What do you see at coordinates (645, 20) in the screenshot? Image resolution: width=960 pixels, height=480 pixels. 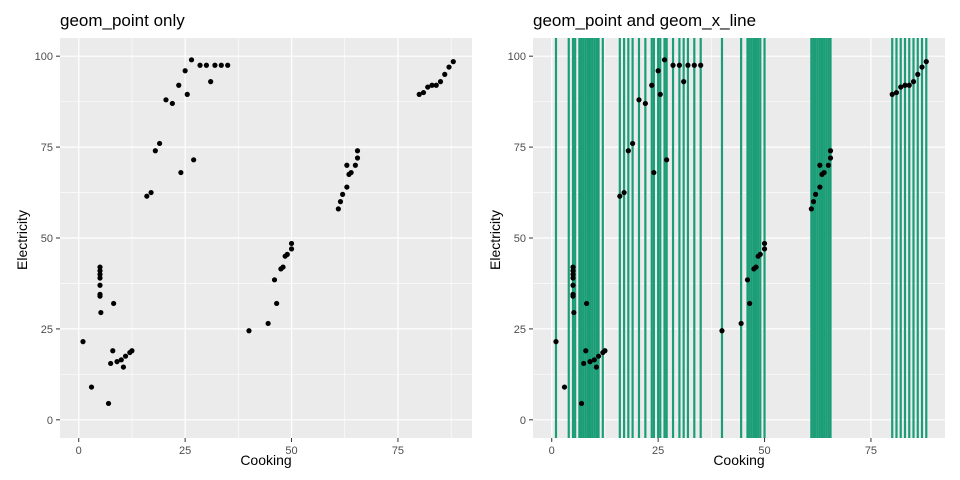 I see `right-panel-title: geom_point and geom_x_line` at bounding box center [645, 20].